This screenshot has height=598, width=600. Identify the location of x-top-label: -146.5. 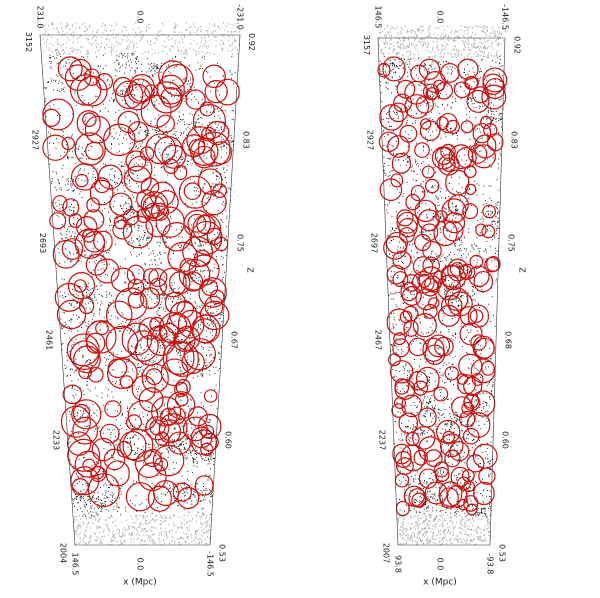
(505, 17).